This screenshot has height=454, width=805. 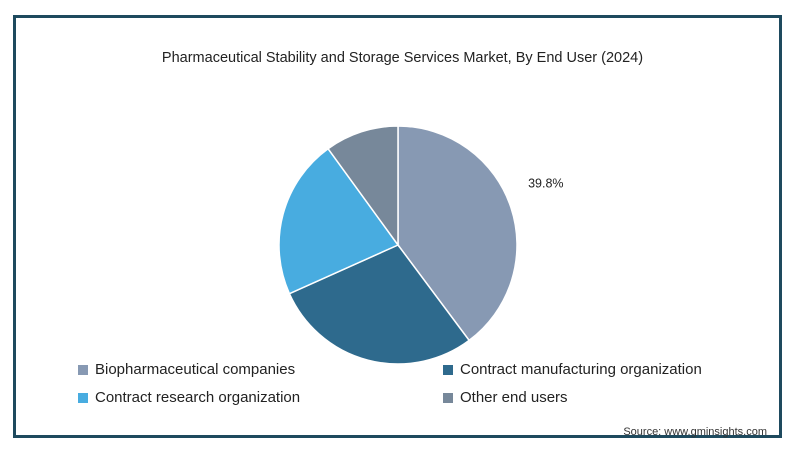 I want to click on source-note: Source: www.gminsights.com, so click(x=695, y=432).